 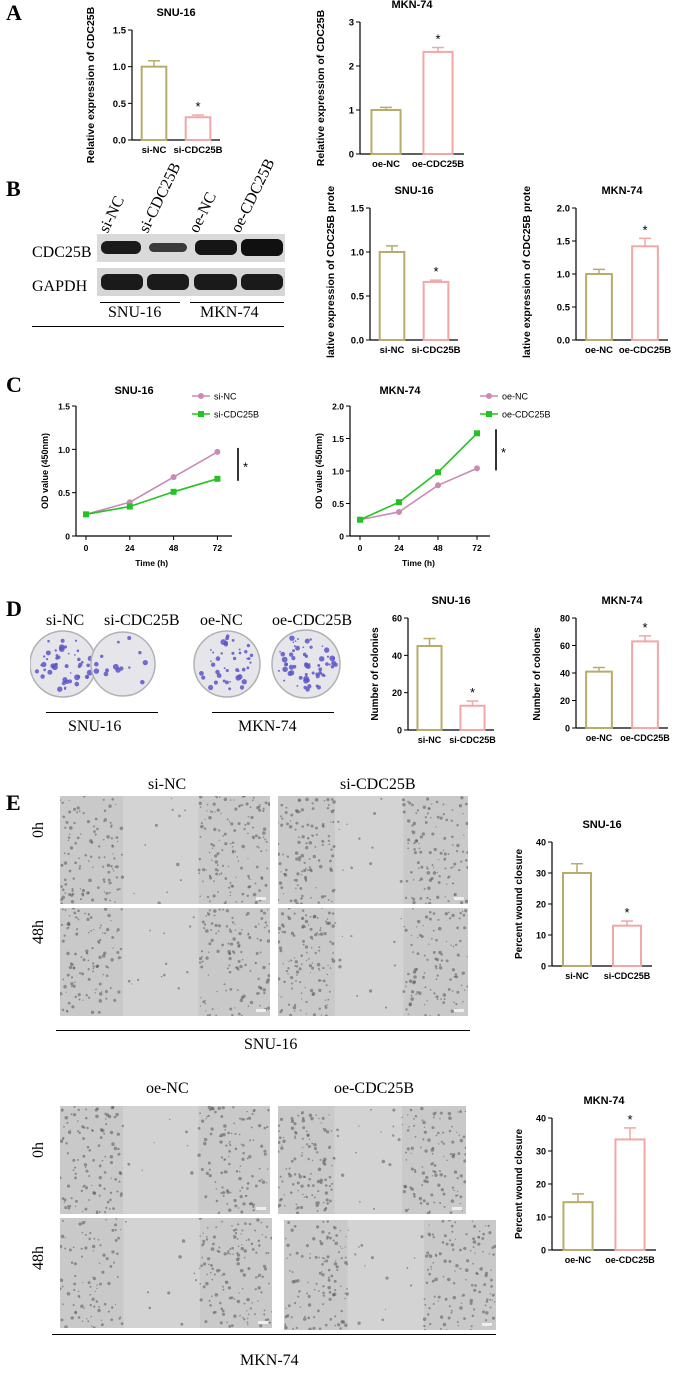 I want to click on x-tick-label: 48, so click(x=174, y=548).